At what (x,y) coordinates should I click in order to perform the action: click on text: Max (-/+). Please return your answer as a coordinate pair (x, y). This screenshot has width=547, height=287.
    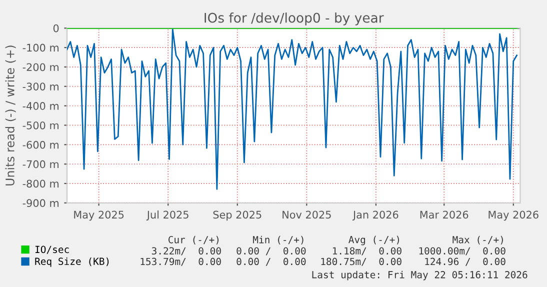
    Looking at the image, I should click on (477, 240).